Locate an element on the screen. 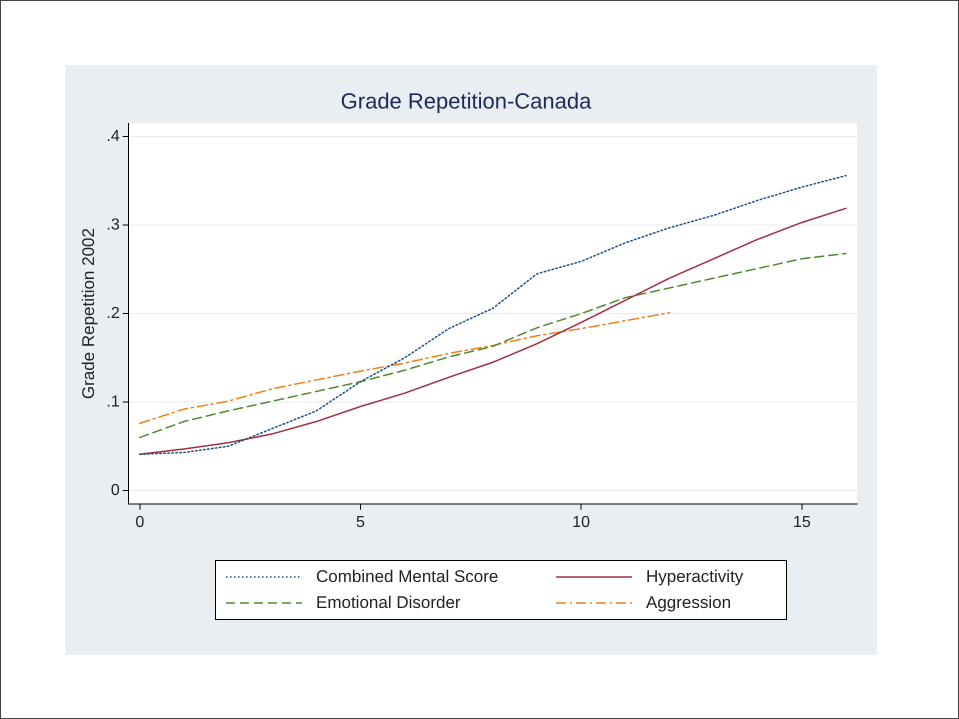 The height and width of the screenshot is (719, 959). y-axis-title: Grade Repetition 2002 is located at coordinates (88, 314).